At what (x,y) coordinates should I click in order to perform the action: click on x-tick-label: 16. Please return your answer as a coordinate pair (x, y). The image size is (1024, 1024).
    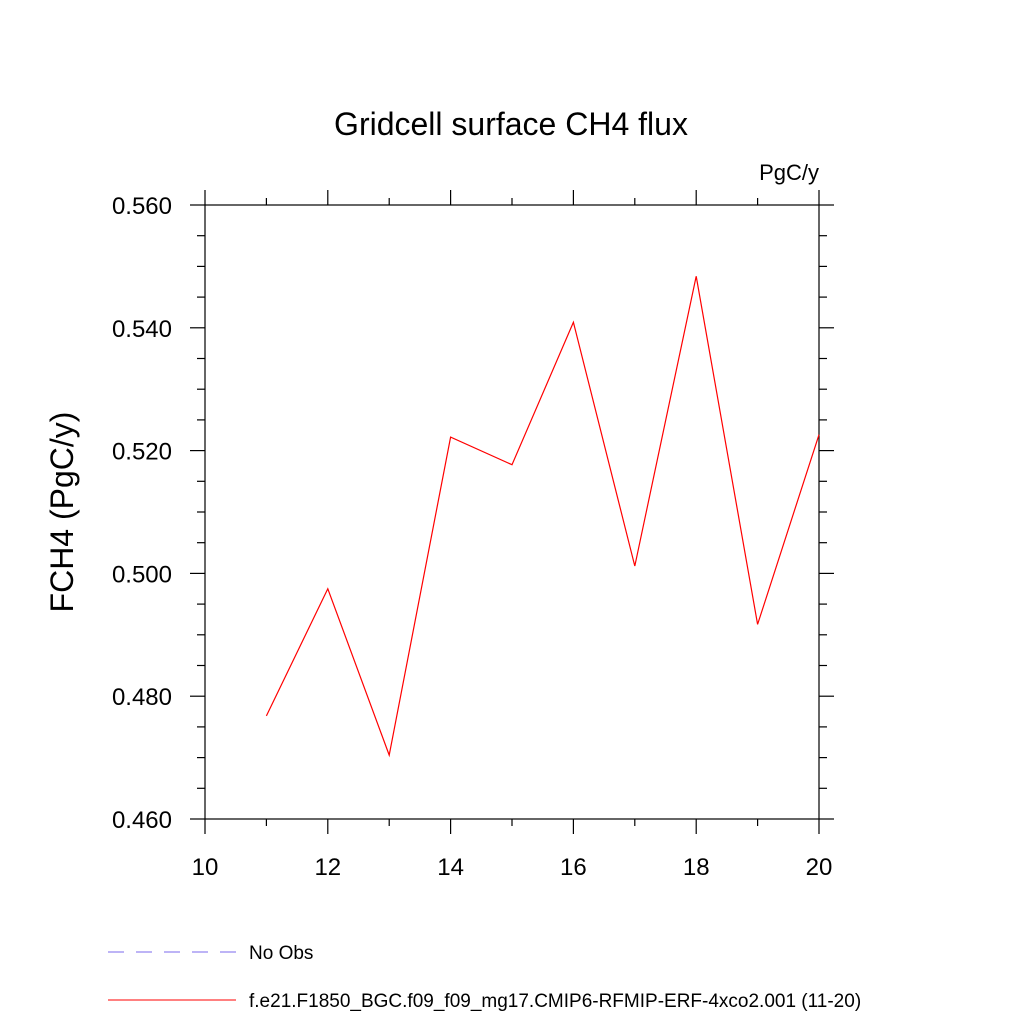
    Looking at the image, I should click on (573, 867).